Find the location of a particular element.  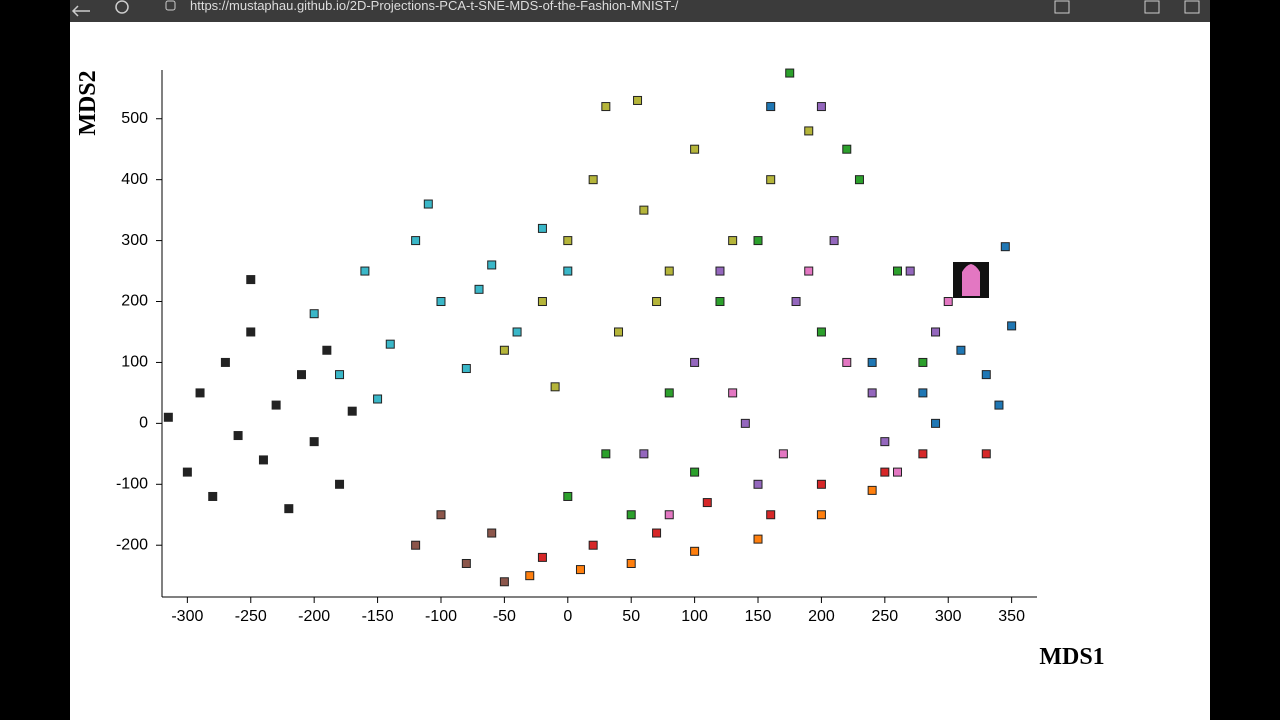

x-tick-label: 150 is located at coordinates (758, 616).